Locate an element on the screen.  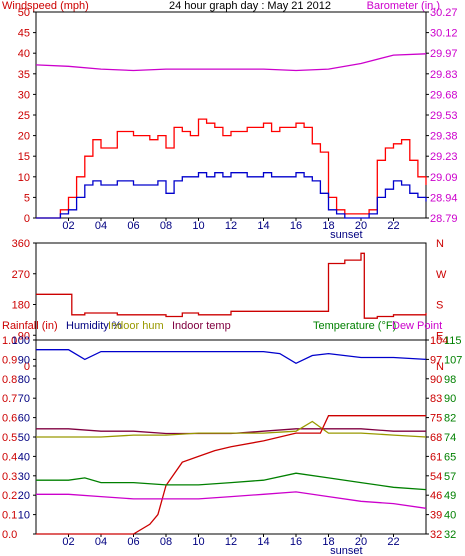
wind-y-tick-label: 30 is located at coordinates (24, 95).